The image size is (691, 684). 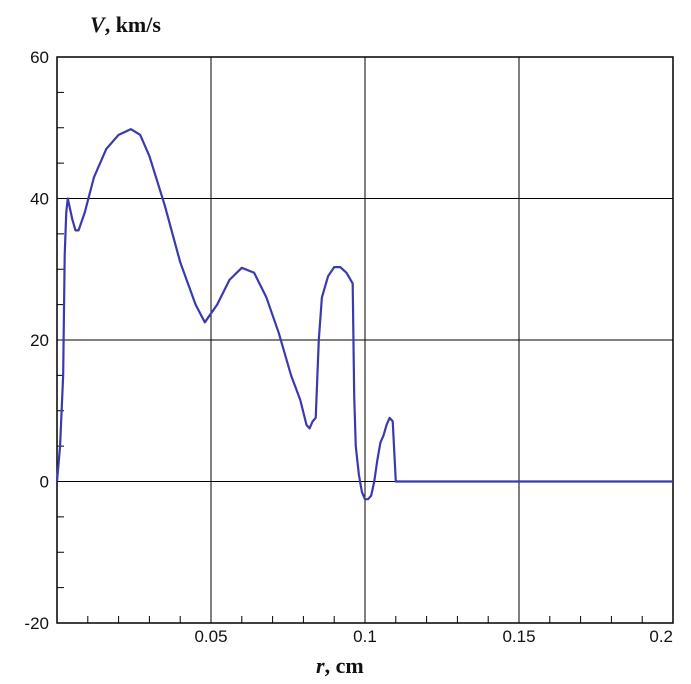 I want to click on x-tick-label: 0.1, so click(x=365, y=636).